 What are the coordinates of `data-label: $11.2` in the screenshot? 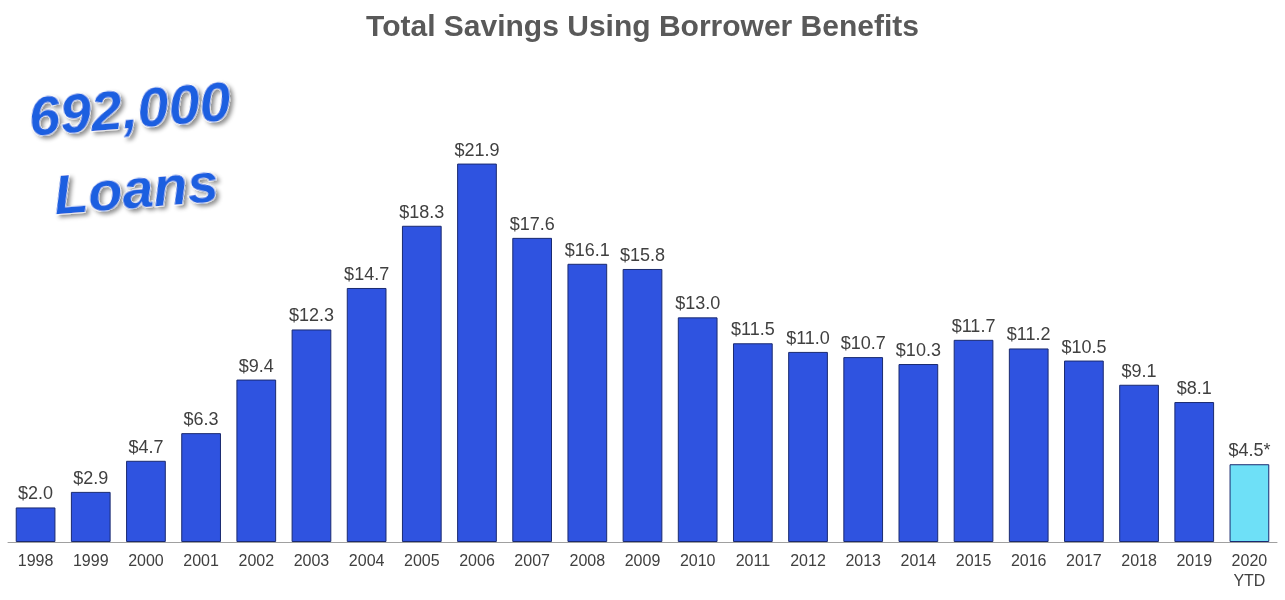 It's located at (1028, 334).